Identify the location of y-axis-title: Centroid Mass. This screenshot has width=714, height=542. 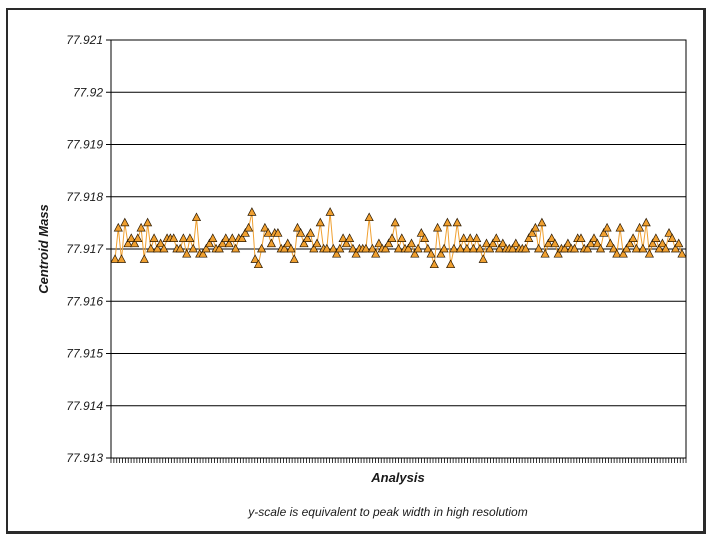
(43, 249).